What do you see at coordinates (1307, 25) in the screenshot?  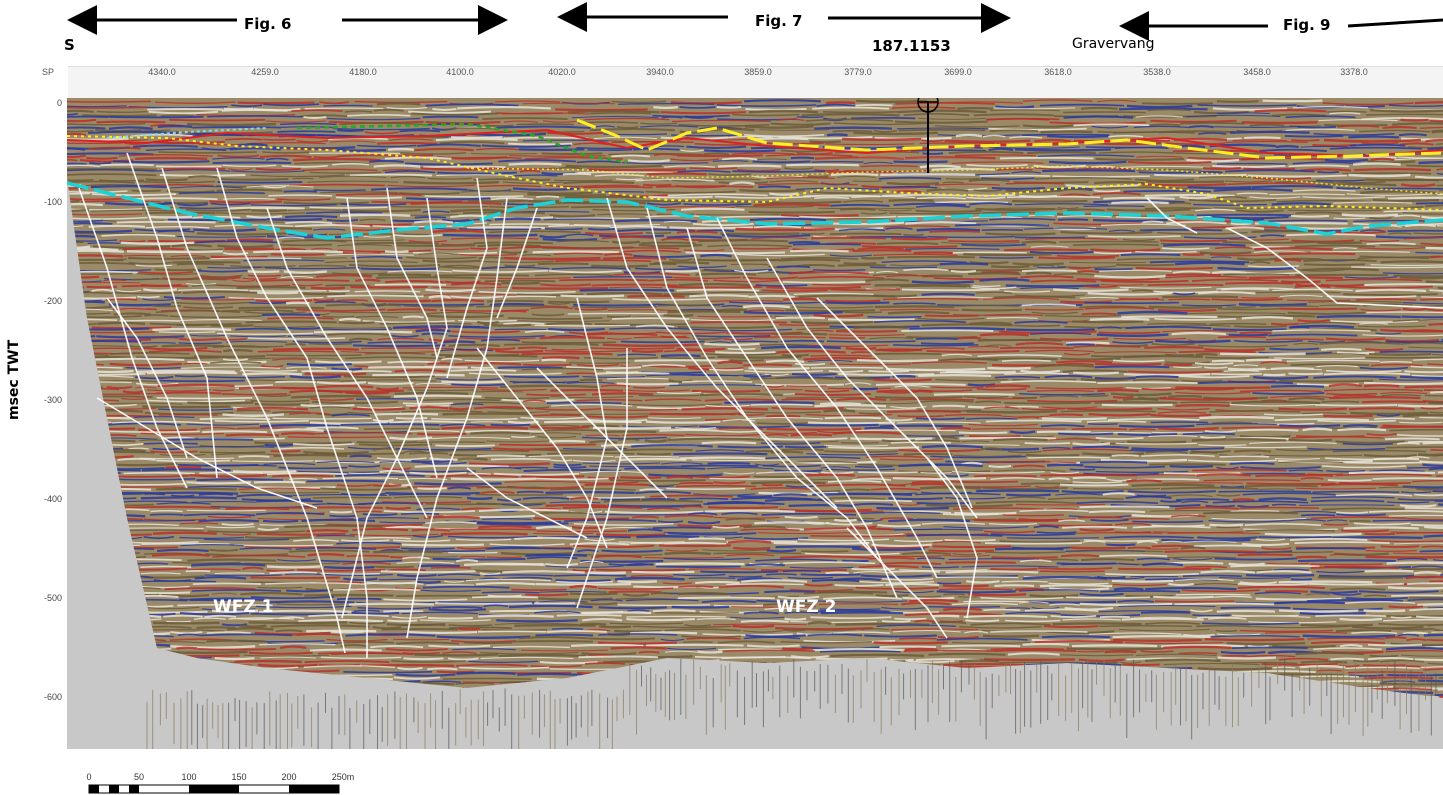 I see `fig-9-label: Fig. 9` at bounding box center [1307, 25].